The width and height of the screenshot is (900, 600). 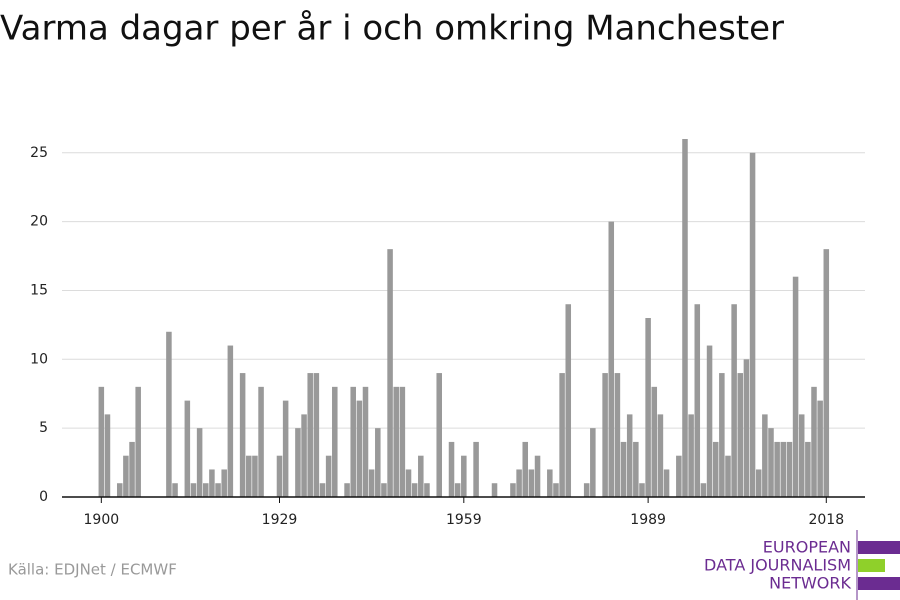 What do you see at coordinates (39, 153) in the screenshot?
I see `y-tick-label: 25` at bounding box center [39, 153].